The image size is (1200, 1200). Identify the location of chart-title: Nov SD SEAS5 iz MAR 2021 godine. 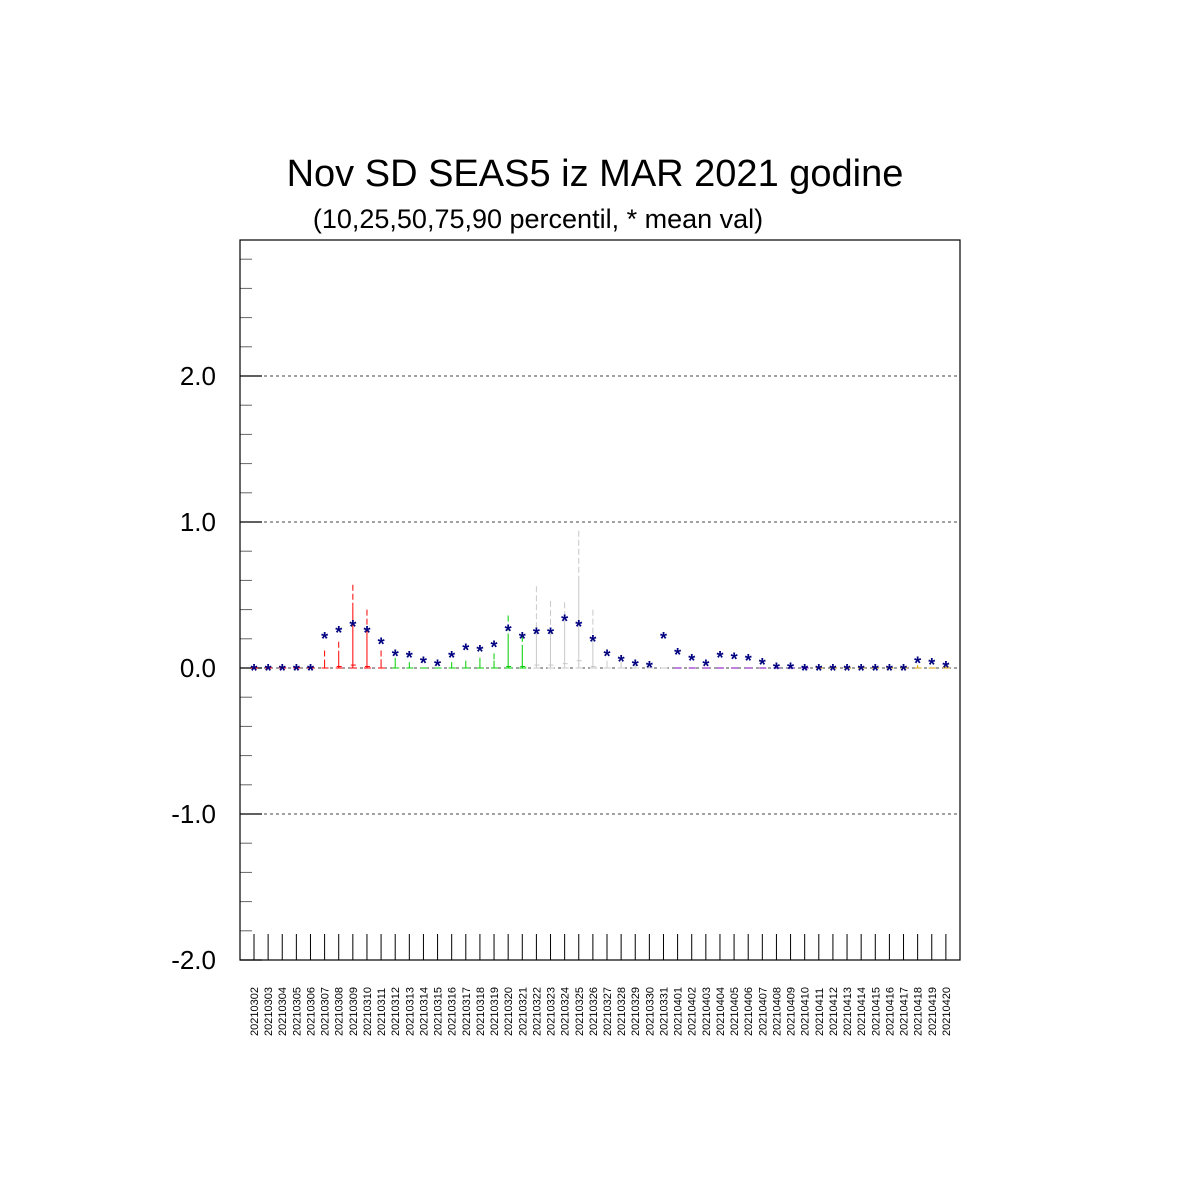
(595, 174).